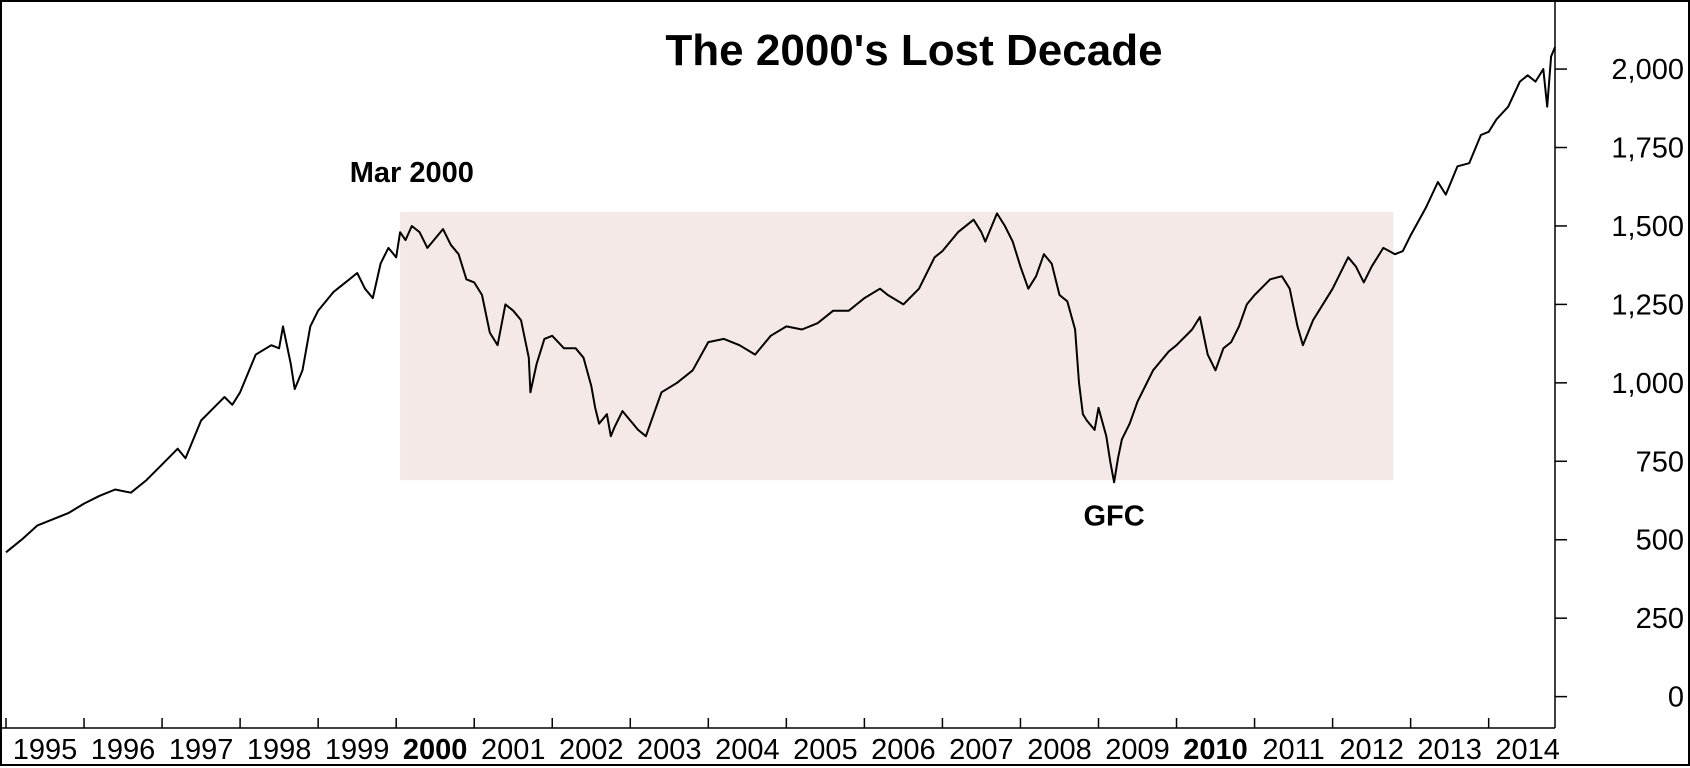  I want to click on x-tick-label: 2010, so click(1215, 750).